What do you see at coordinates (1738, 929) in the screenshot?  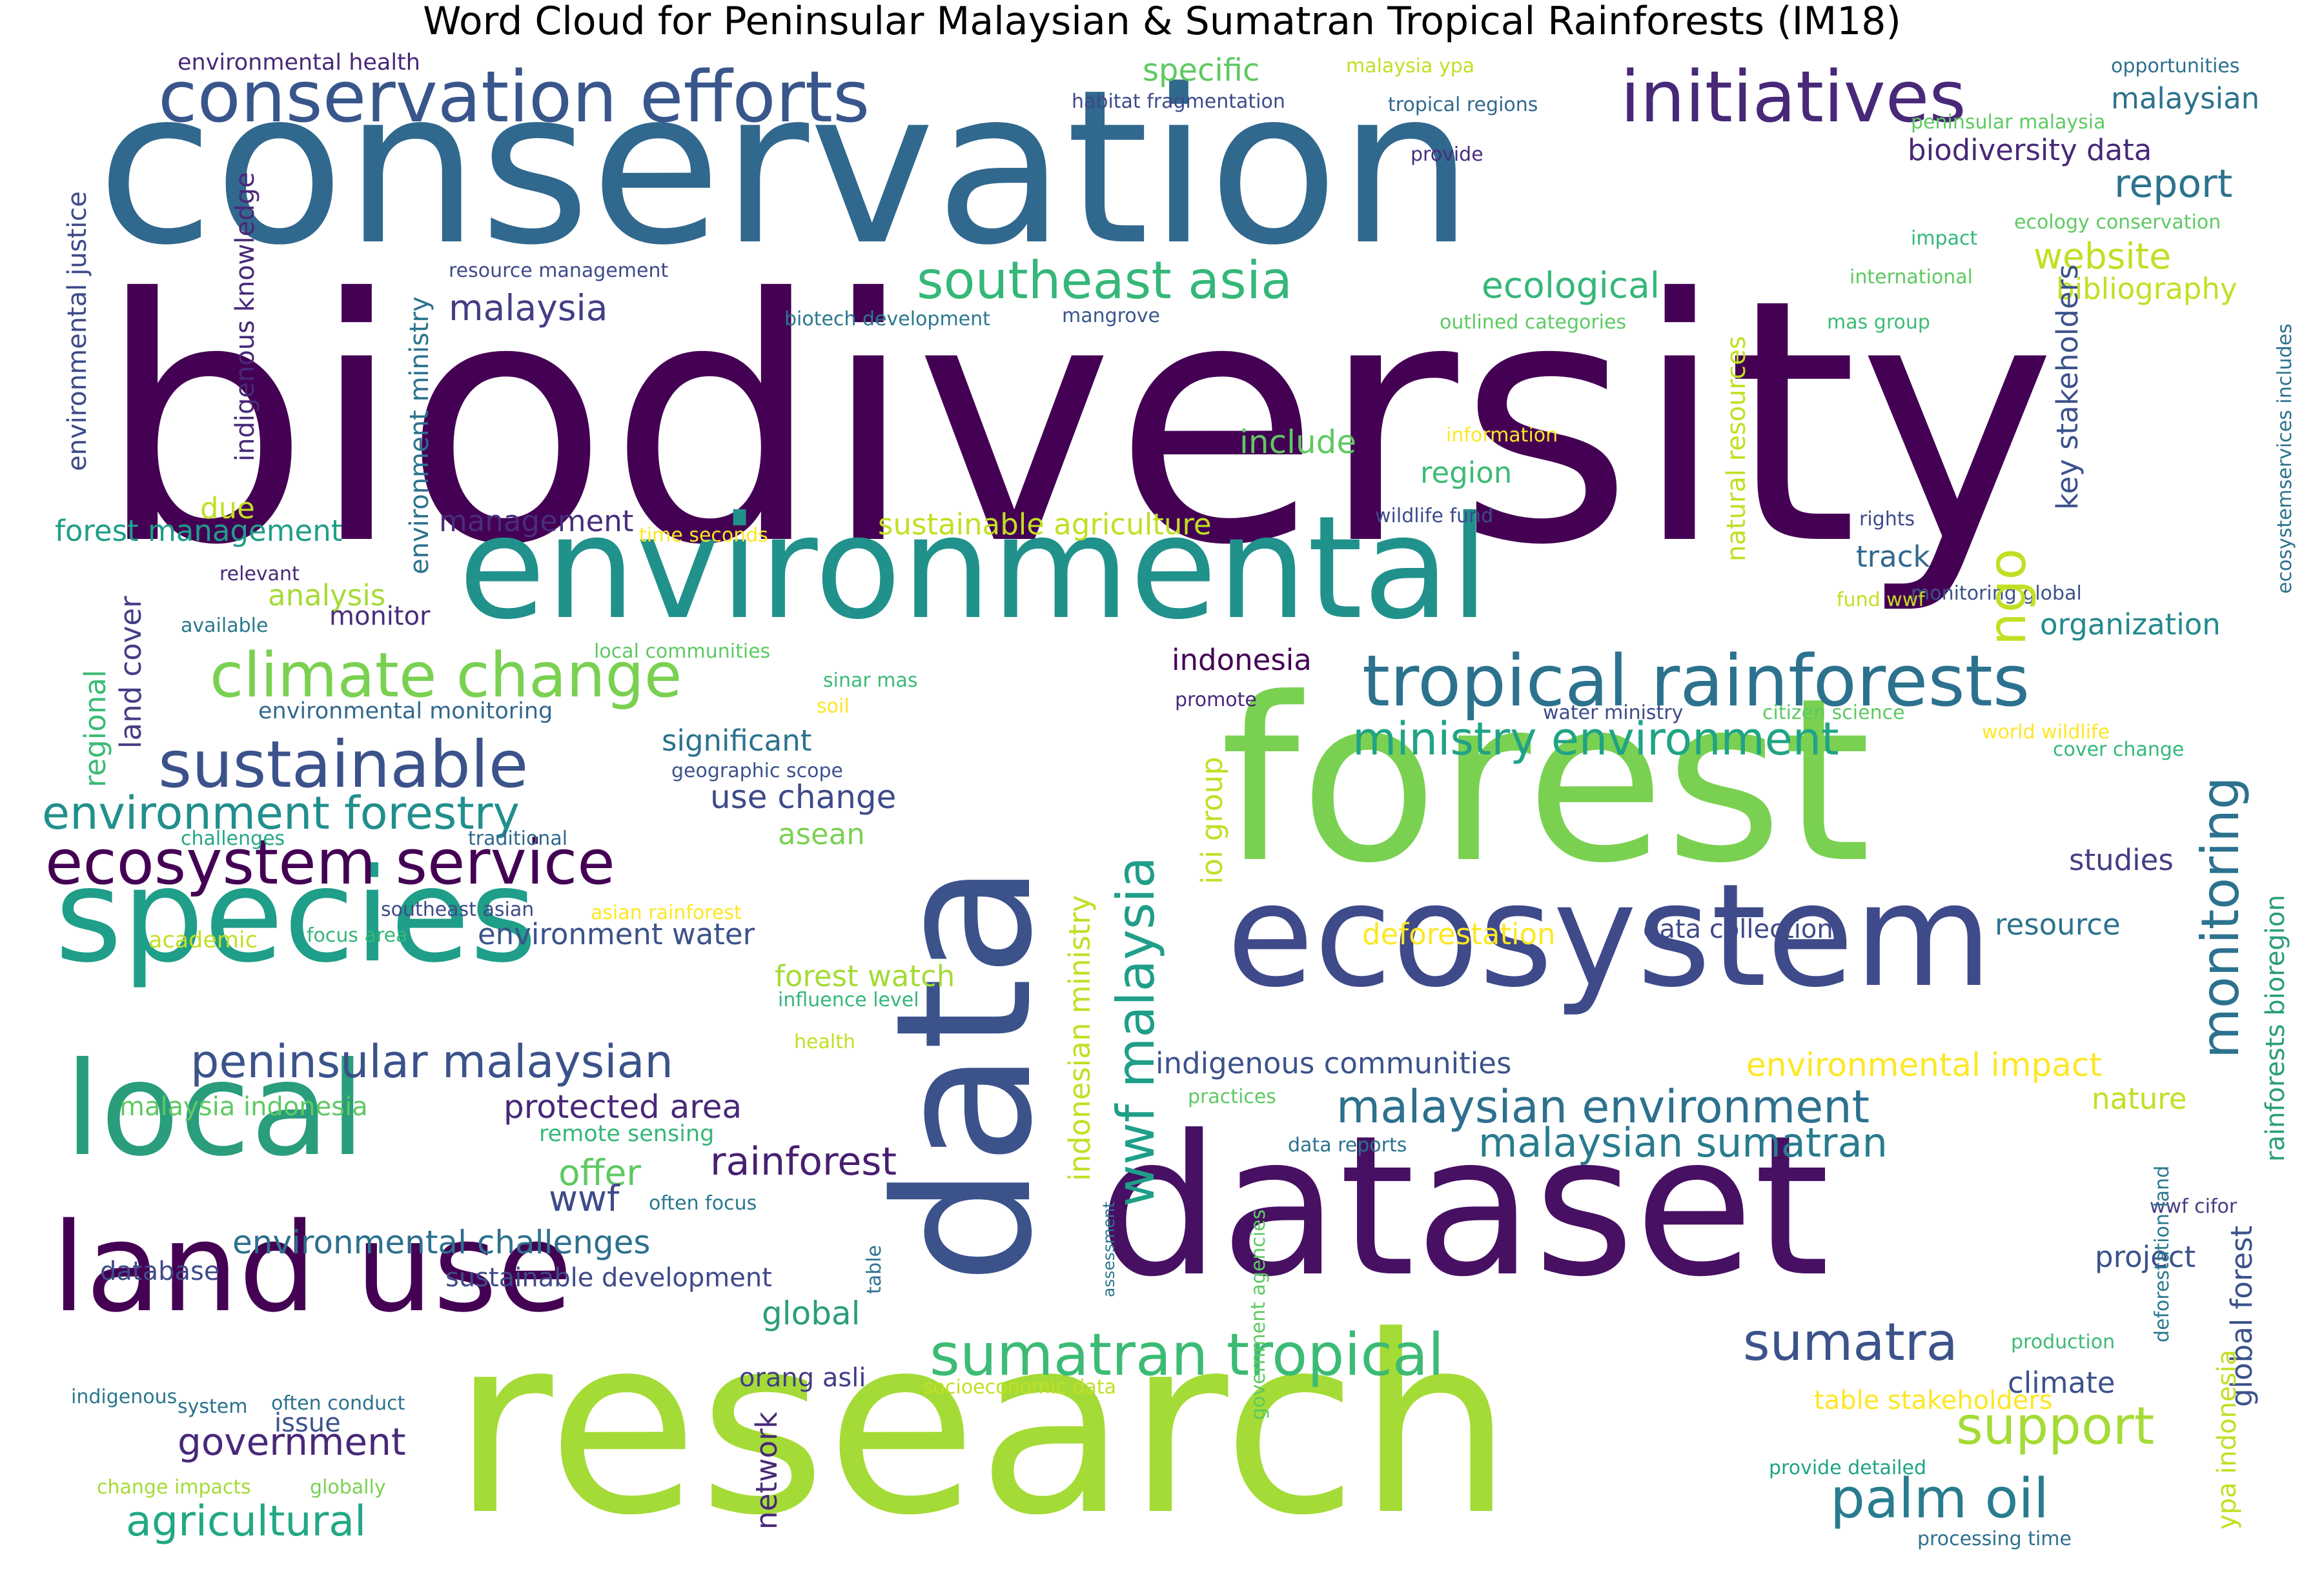 I see `word-data-collection: data collection` at bounding box center [1738, 929].